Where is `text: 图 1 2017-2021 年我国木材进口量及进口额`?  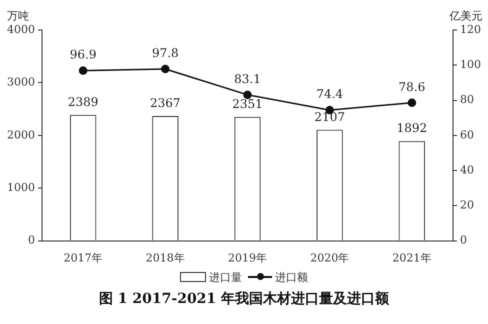
text: 图 1 2017-2021 年我国木材进口量及进口额 is located at coordinates (244, 299).